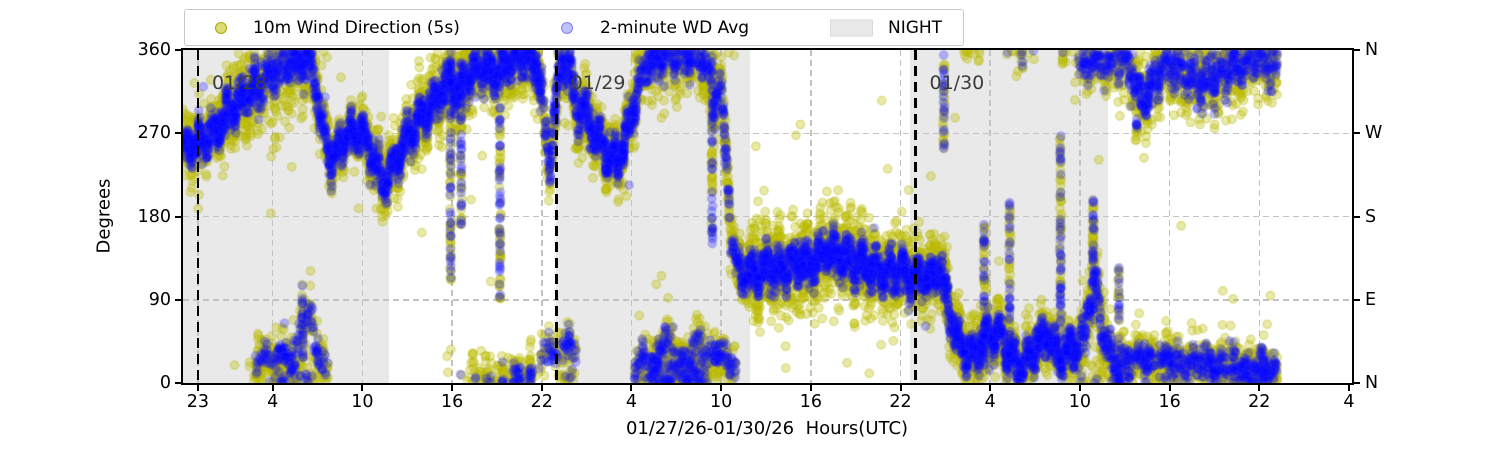 The width and height of the screenshot is (1500, 450). I want to click on compass-tick-label: S, so click(1371, 216).